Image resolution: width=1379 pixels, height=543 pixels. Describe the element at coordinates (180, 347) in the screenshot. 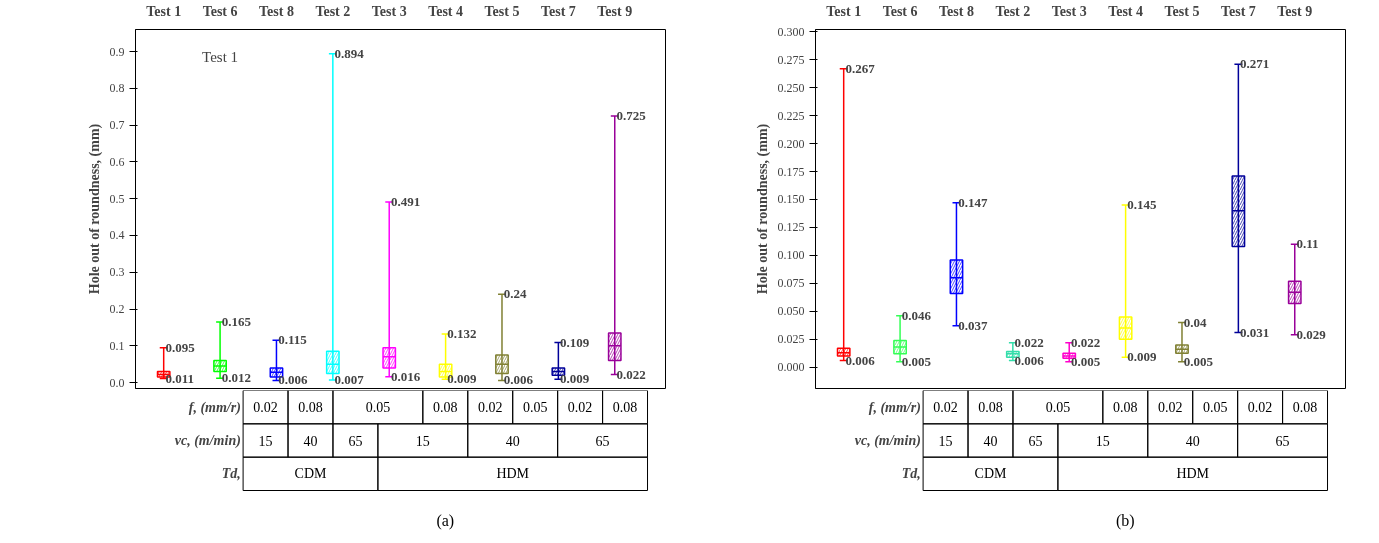

I see `annotation: 0.095` at that location.